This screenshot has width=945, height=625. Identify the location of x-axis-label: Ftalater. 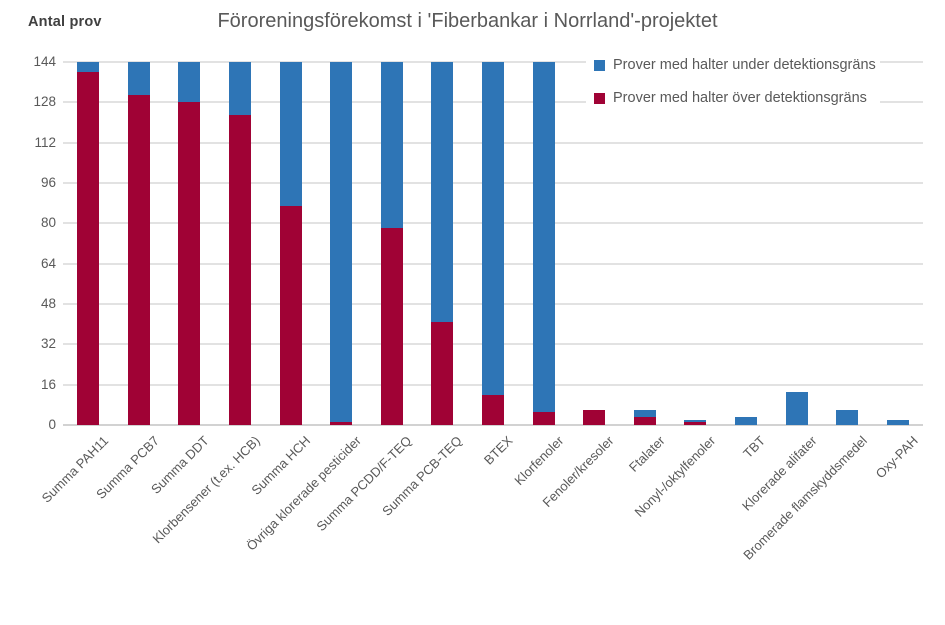
(646, 454).